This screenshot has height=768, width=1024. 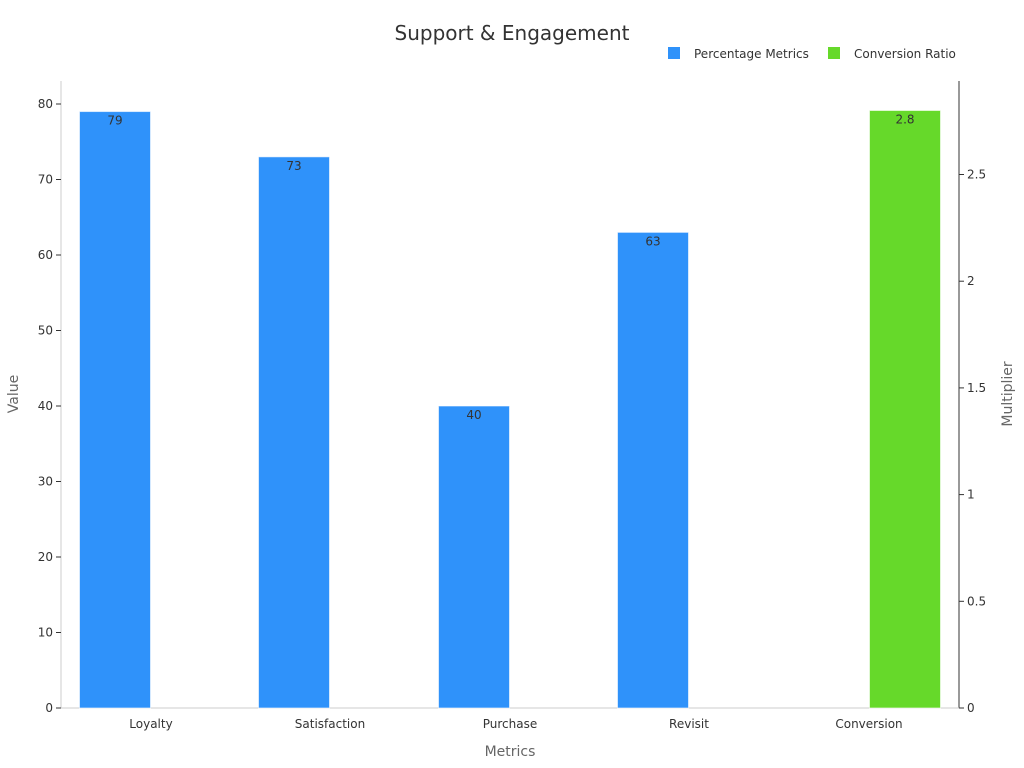 What do you see at coordinates (510, 752) in the screenshot?
I see `x-axis-title: Metrics` at bounding box center [510, 752].